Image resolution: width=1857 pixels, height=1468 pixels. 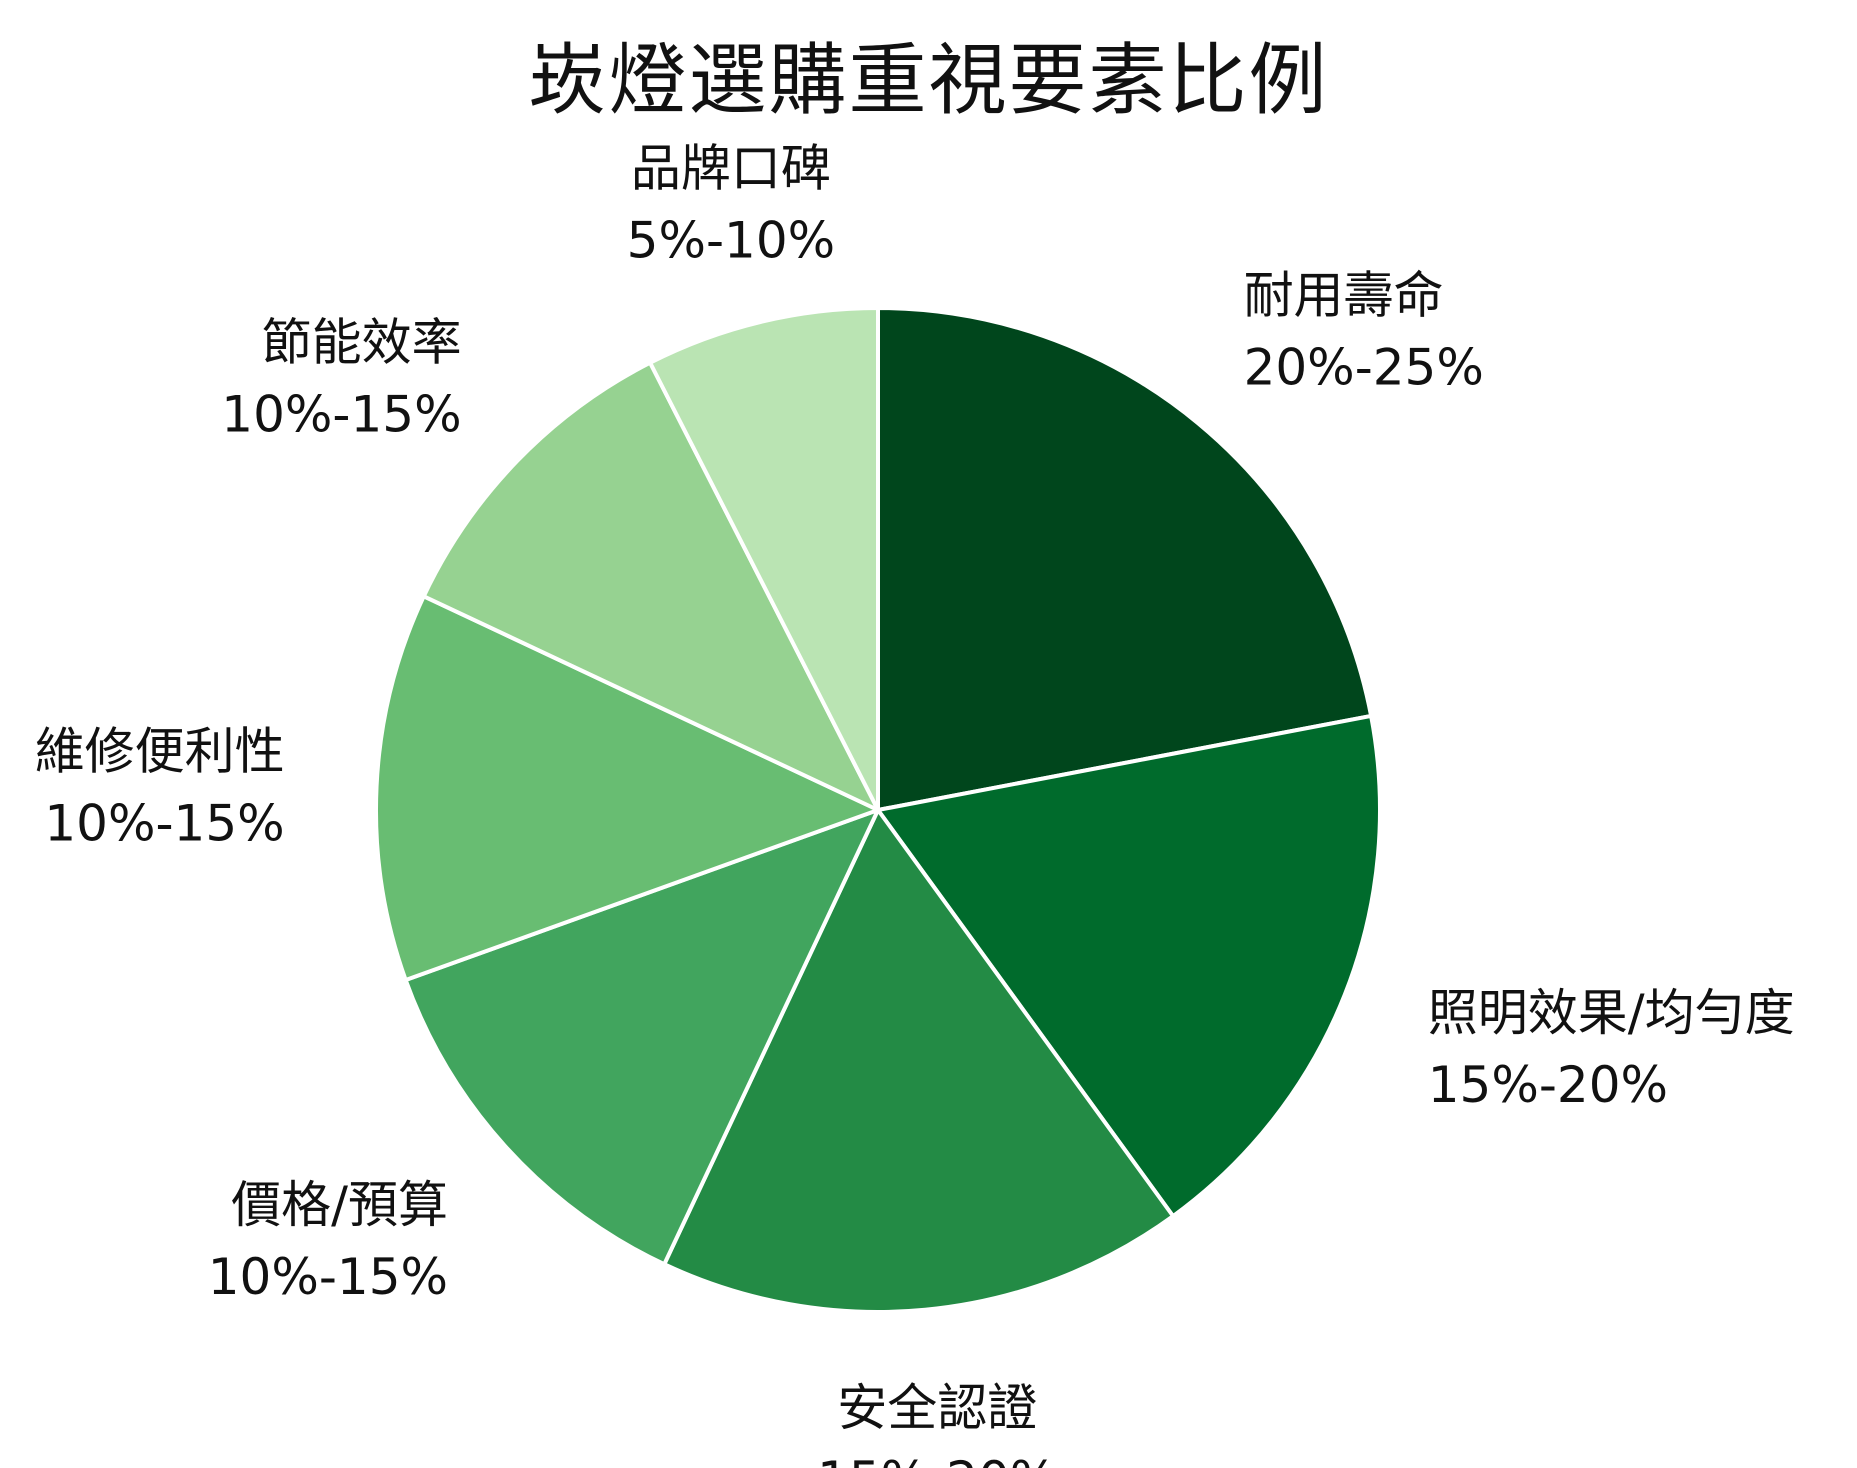 What do you see at coordinates (160, 751) in the screenshot?
I see `slice-label: 維修便利性` at bounding box center [160, 751].